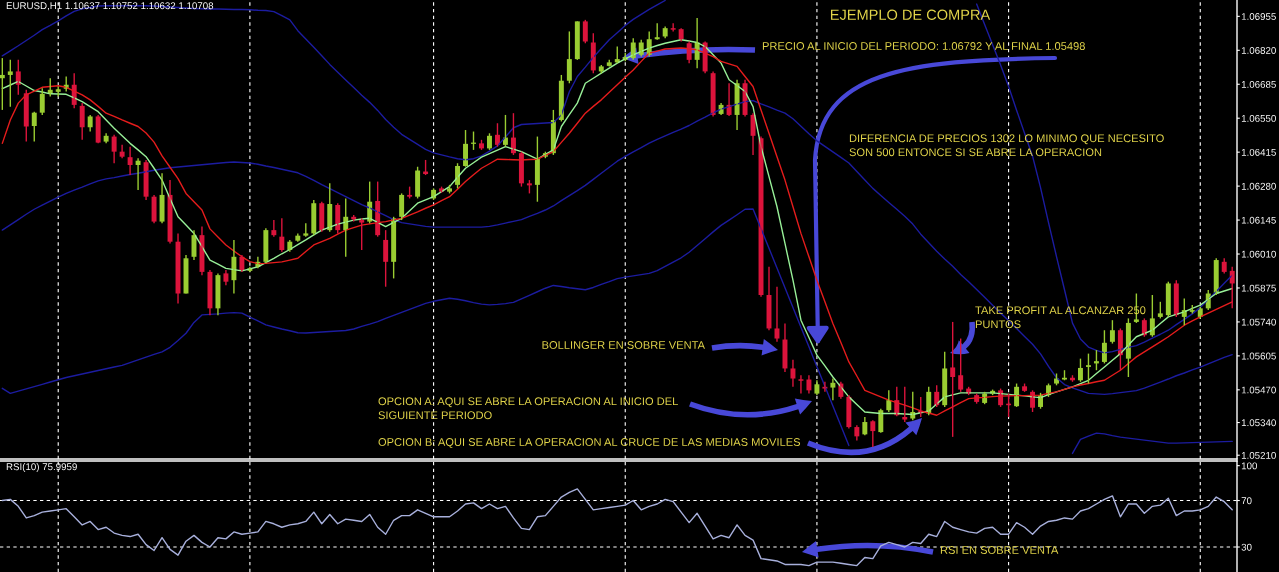 The height and width of the screenshot is (572, 1279). Describe the element at coordinates (999, 550) in the screenshot. I see `annotation: RSI EN SOBRE VENTA` at that location.